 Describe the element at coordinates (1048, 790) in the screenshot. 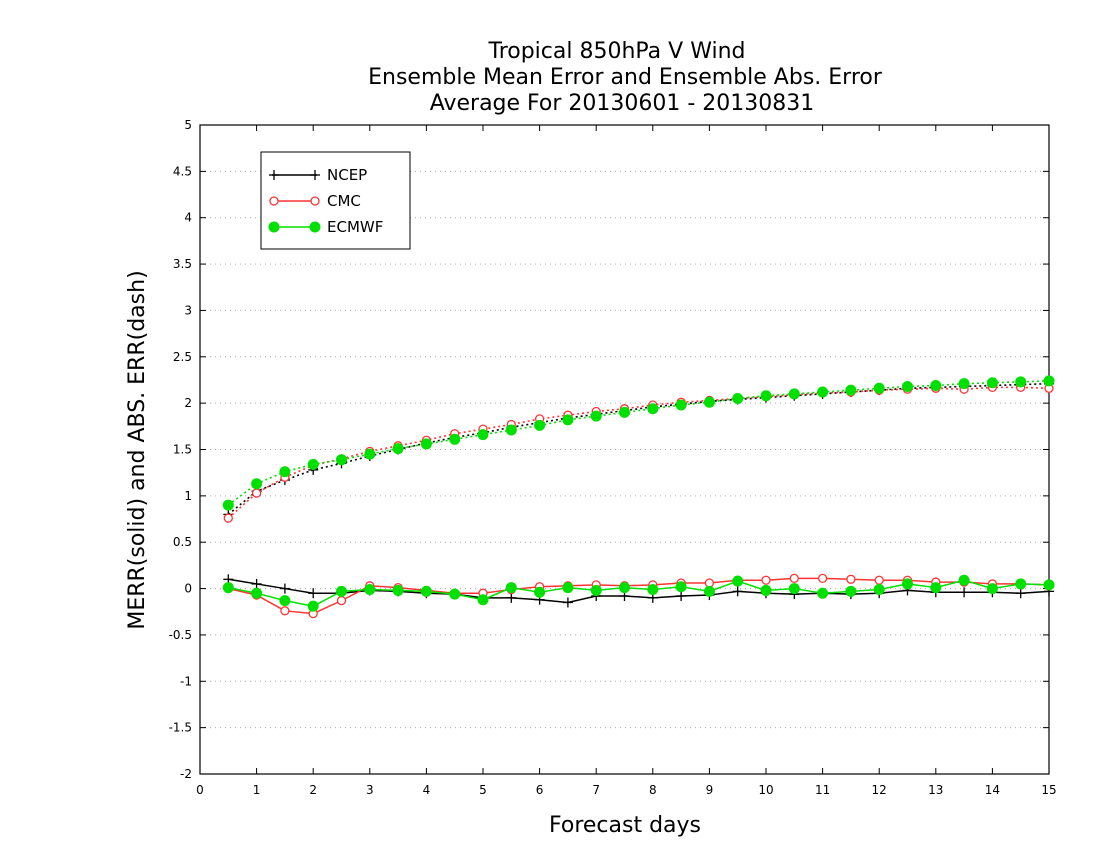

I see `x-tick-label: 15` at that location.